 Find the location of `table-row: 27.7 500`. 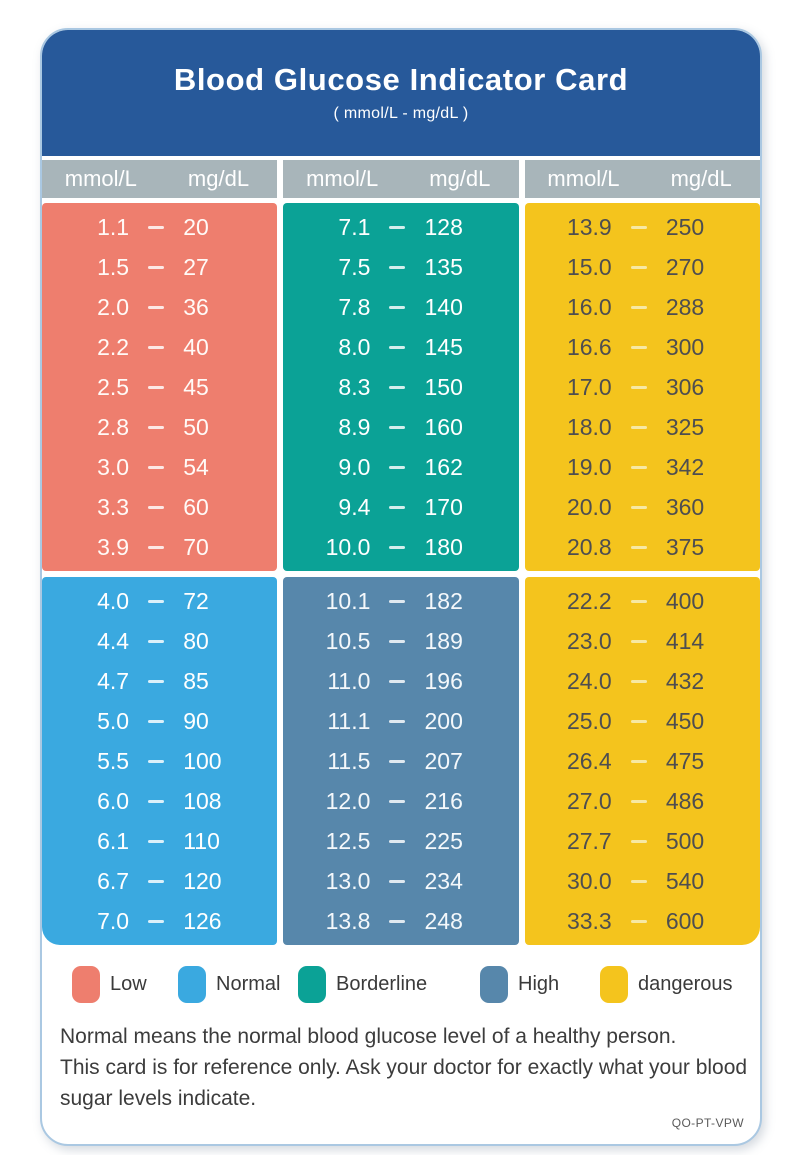

table-row: 27.7 500 is located at coordinates (642, 841).